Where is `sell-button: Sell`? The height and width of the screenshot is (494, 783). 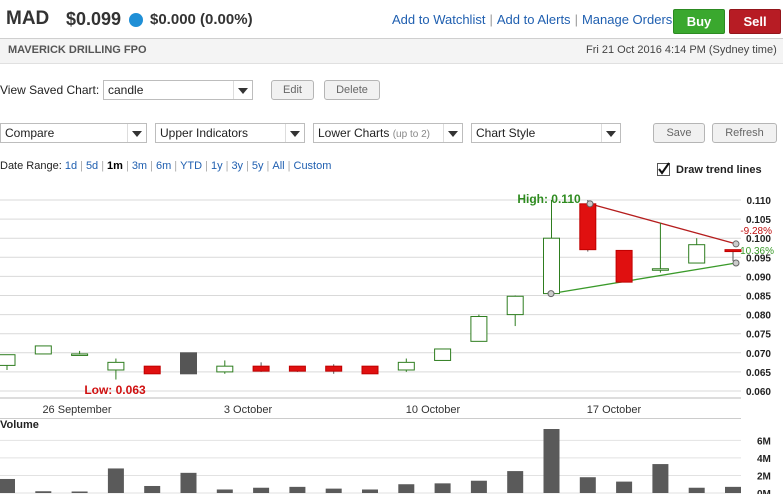 sell-button: Sell is located at coordinates (755, 21).